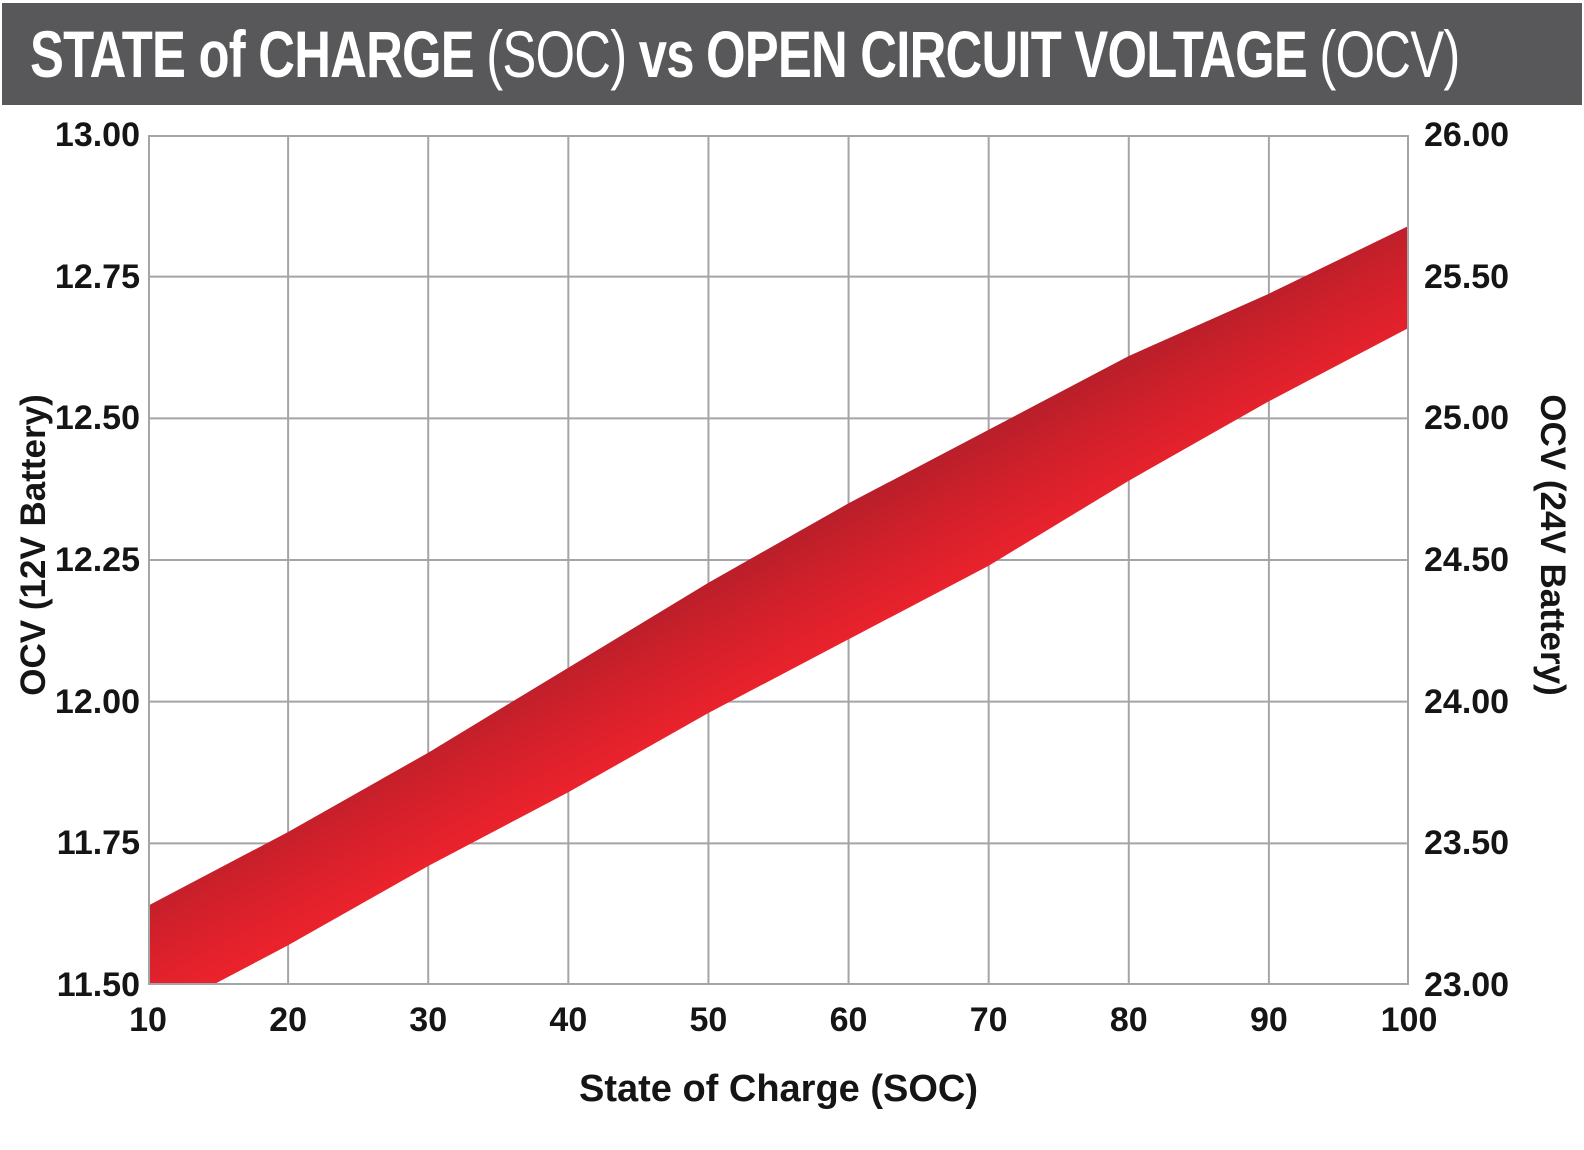 The width and height of the screenshot is (1584, 1150). Describe the element at coordinates (148, 1020) in the screenshot. I see `x-tick-10: 10` at that location.